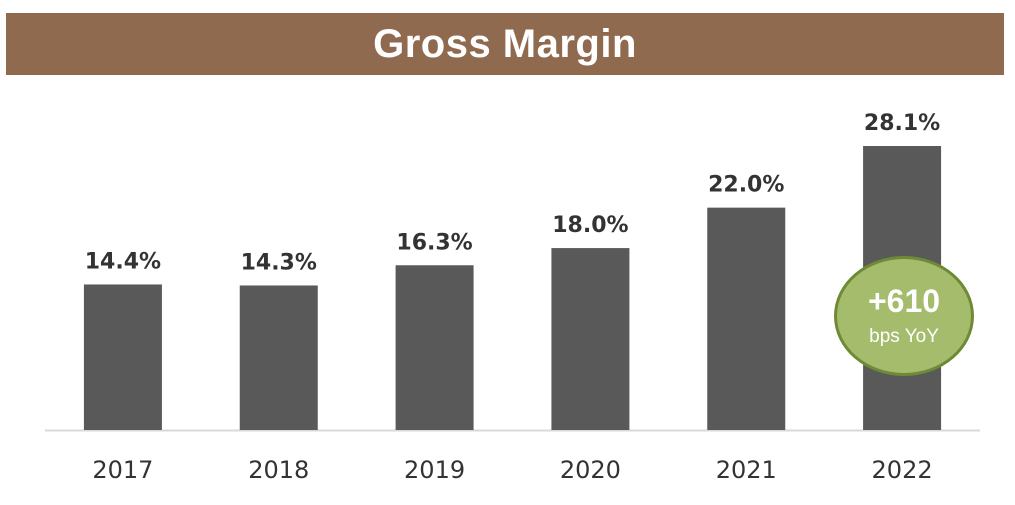 The height and width of the screenshot is (505, 1015). What do you see at coordinates (278, 357) in the screenshot?
I see `bar-2018` at bounding box center [278, 357].